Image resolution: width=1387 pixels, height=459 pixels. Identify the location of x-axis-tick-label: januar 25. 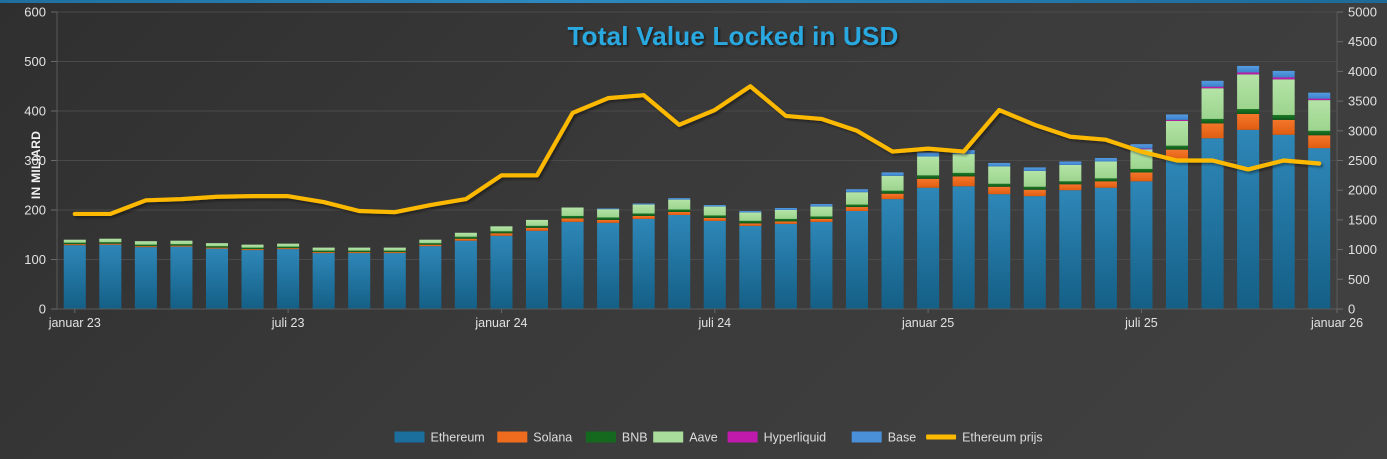
(927, 323).